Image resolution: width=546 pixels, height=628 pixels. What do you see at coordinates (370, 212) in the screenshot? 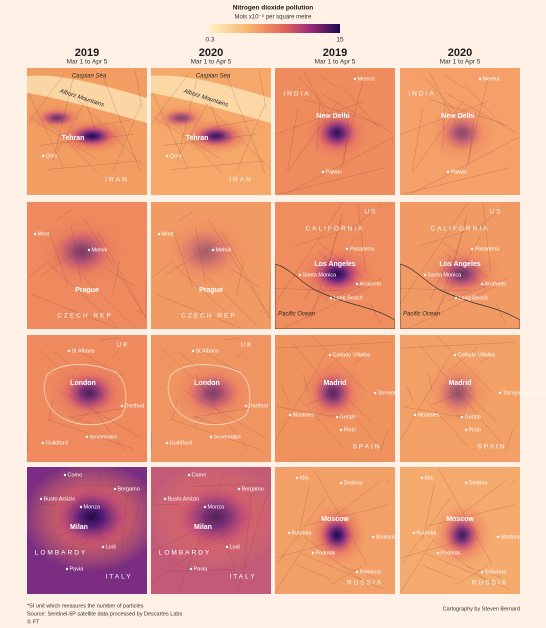
I see `place-label: US` at bounding box center [370, 212].